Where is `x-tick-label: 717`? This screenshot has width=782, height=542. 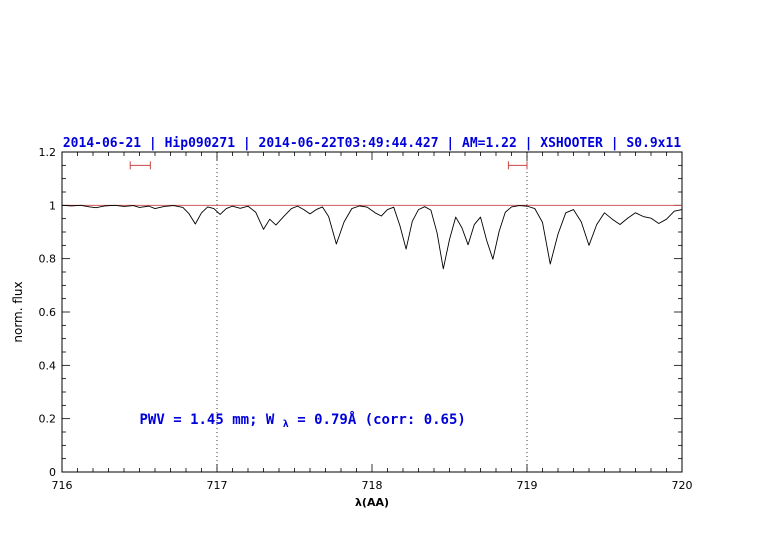 x-tick-label: 717 is located at coordinates (217, 485).